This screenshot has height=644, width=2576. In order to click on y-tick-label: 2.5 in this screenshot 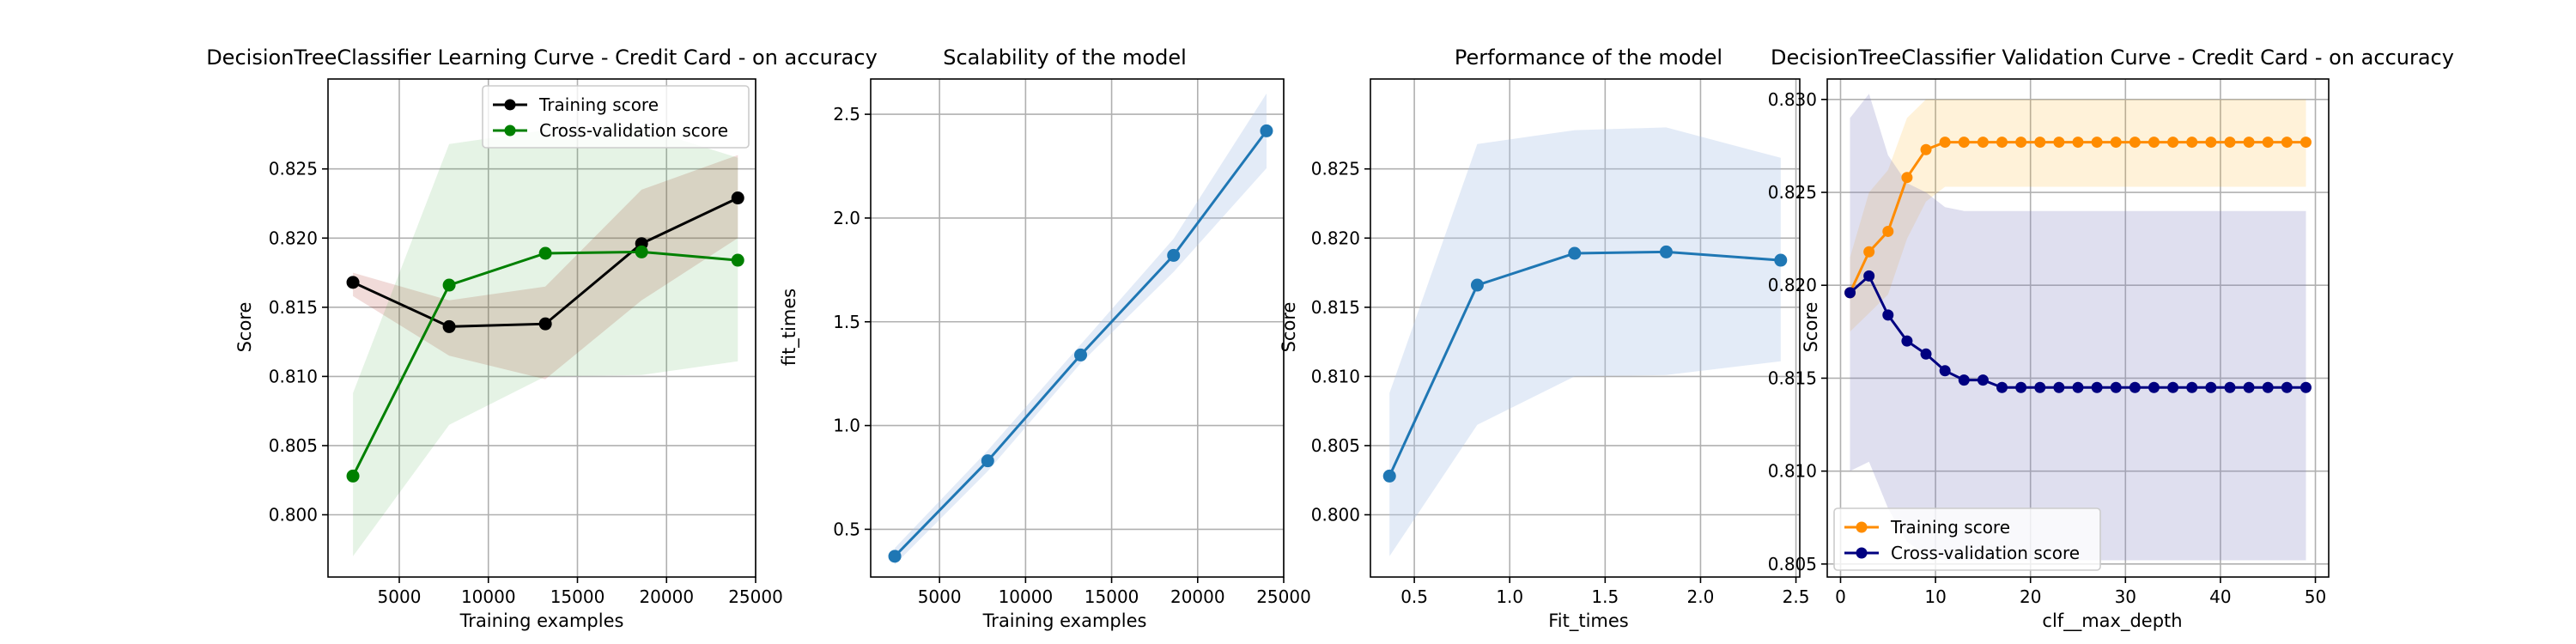, I will do `click(846, 114)`.